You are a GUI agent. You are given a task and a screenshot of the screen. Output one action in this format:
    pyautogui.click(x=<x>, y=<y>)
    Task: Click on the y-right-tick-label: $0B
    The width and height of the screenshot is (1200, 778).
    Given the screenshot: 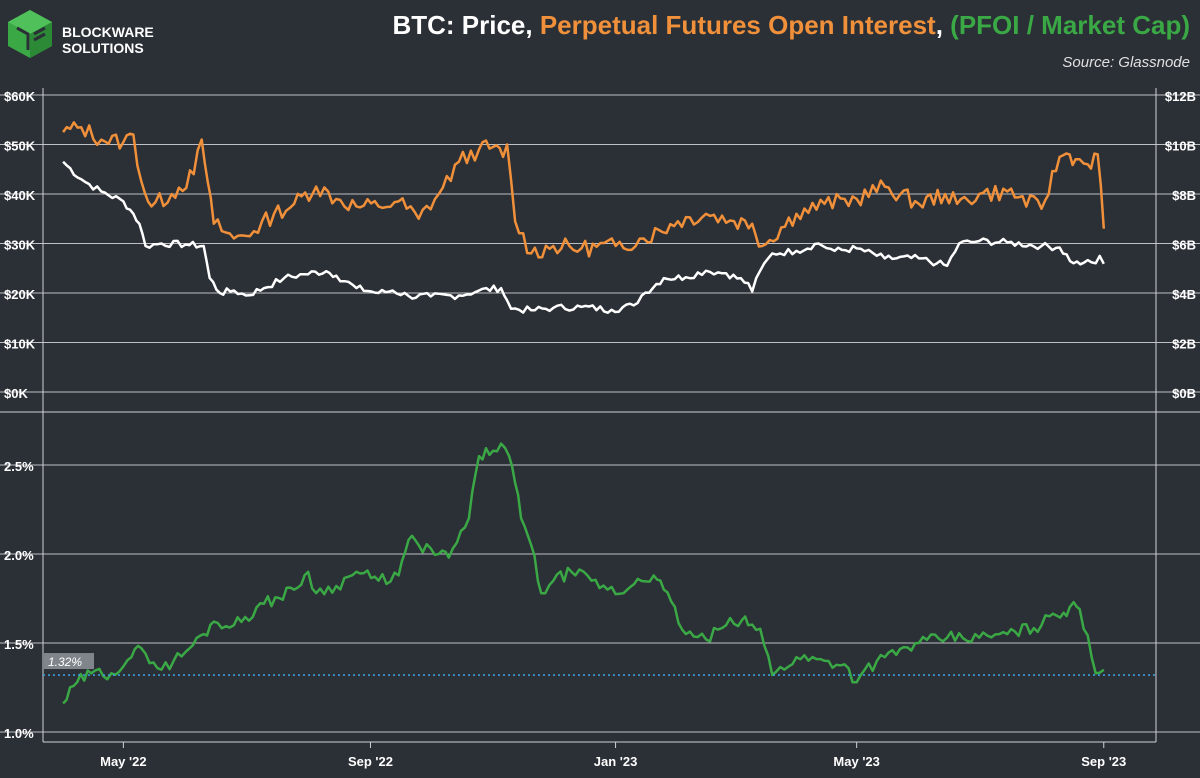 What is the action you would take?
    pyautogui.click(x=1184, y=393)
    